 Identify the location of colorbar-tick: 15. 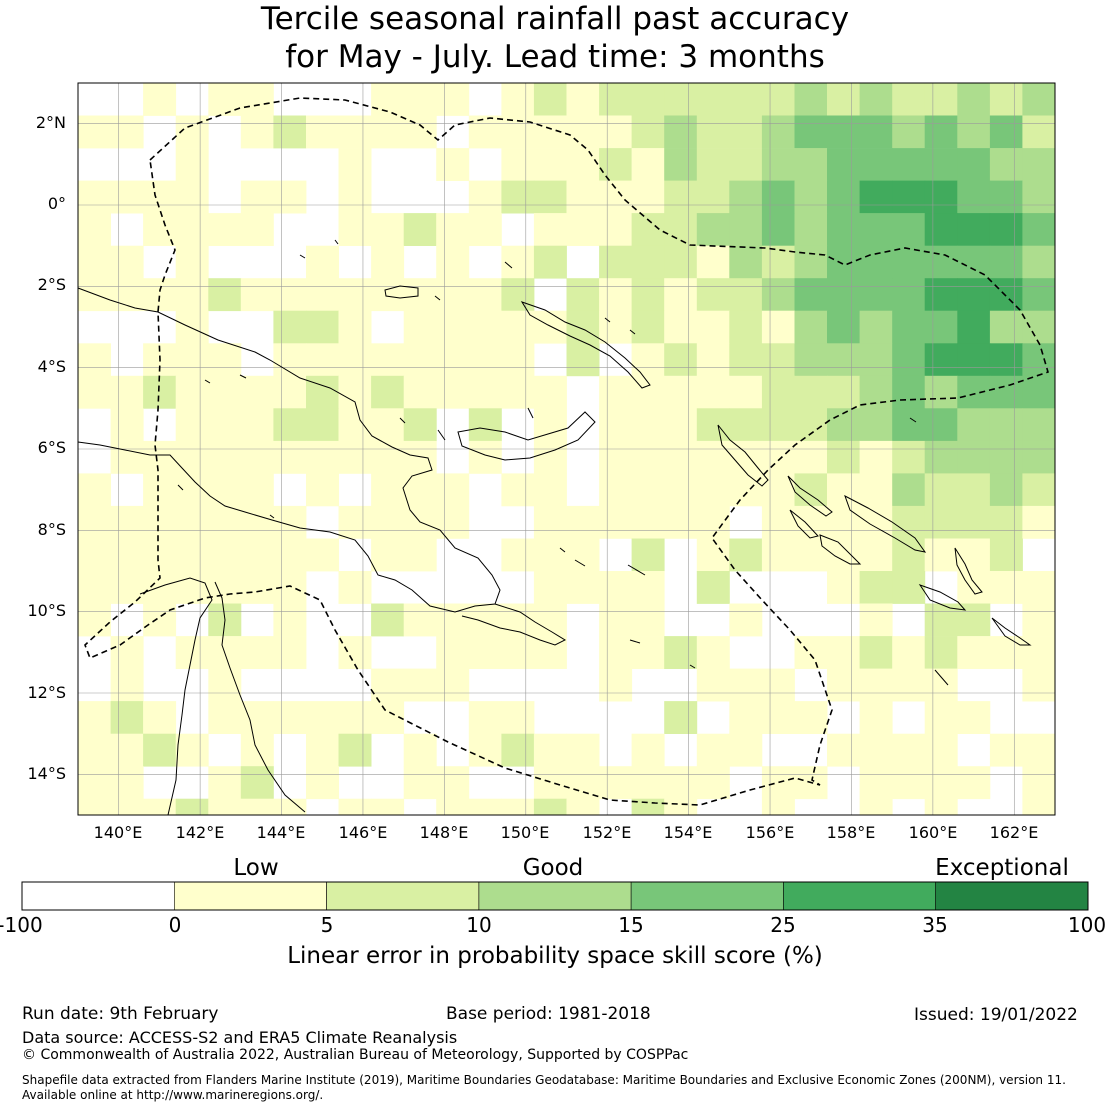
(631, 925).